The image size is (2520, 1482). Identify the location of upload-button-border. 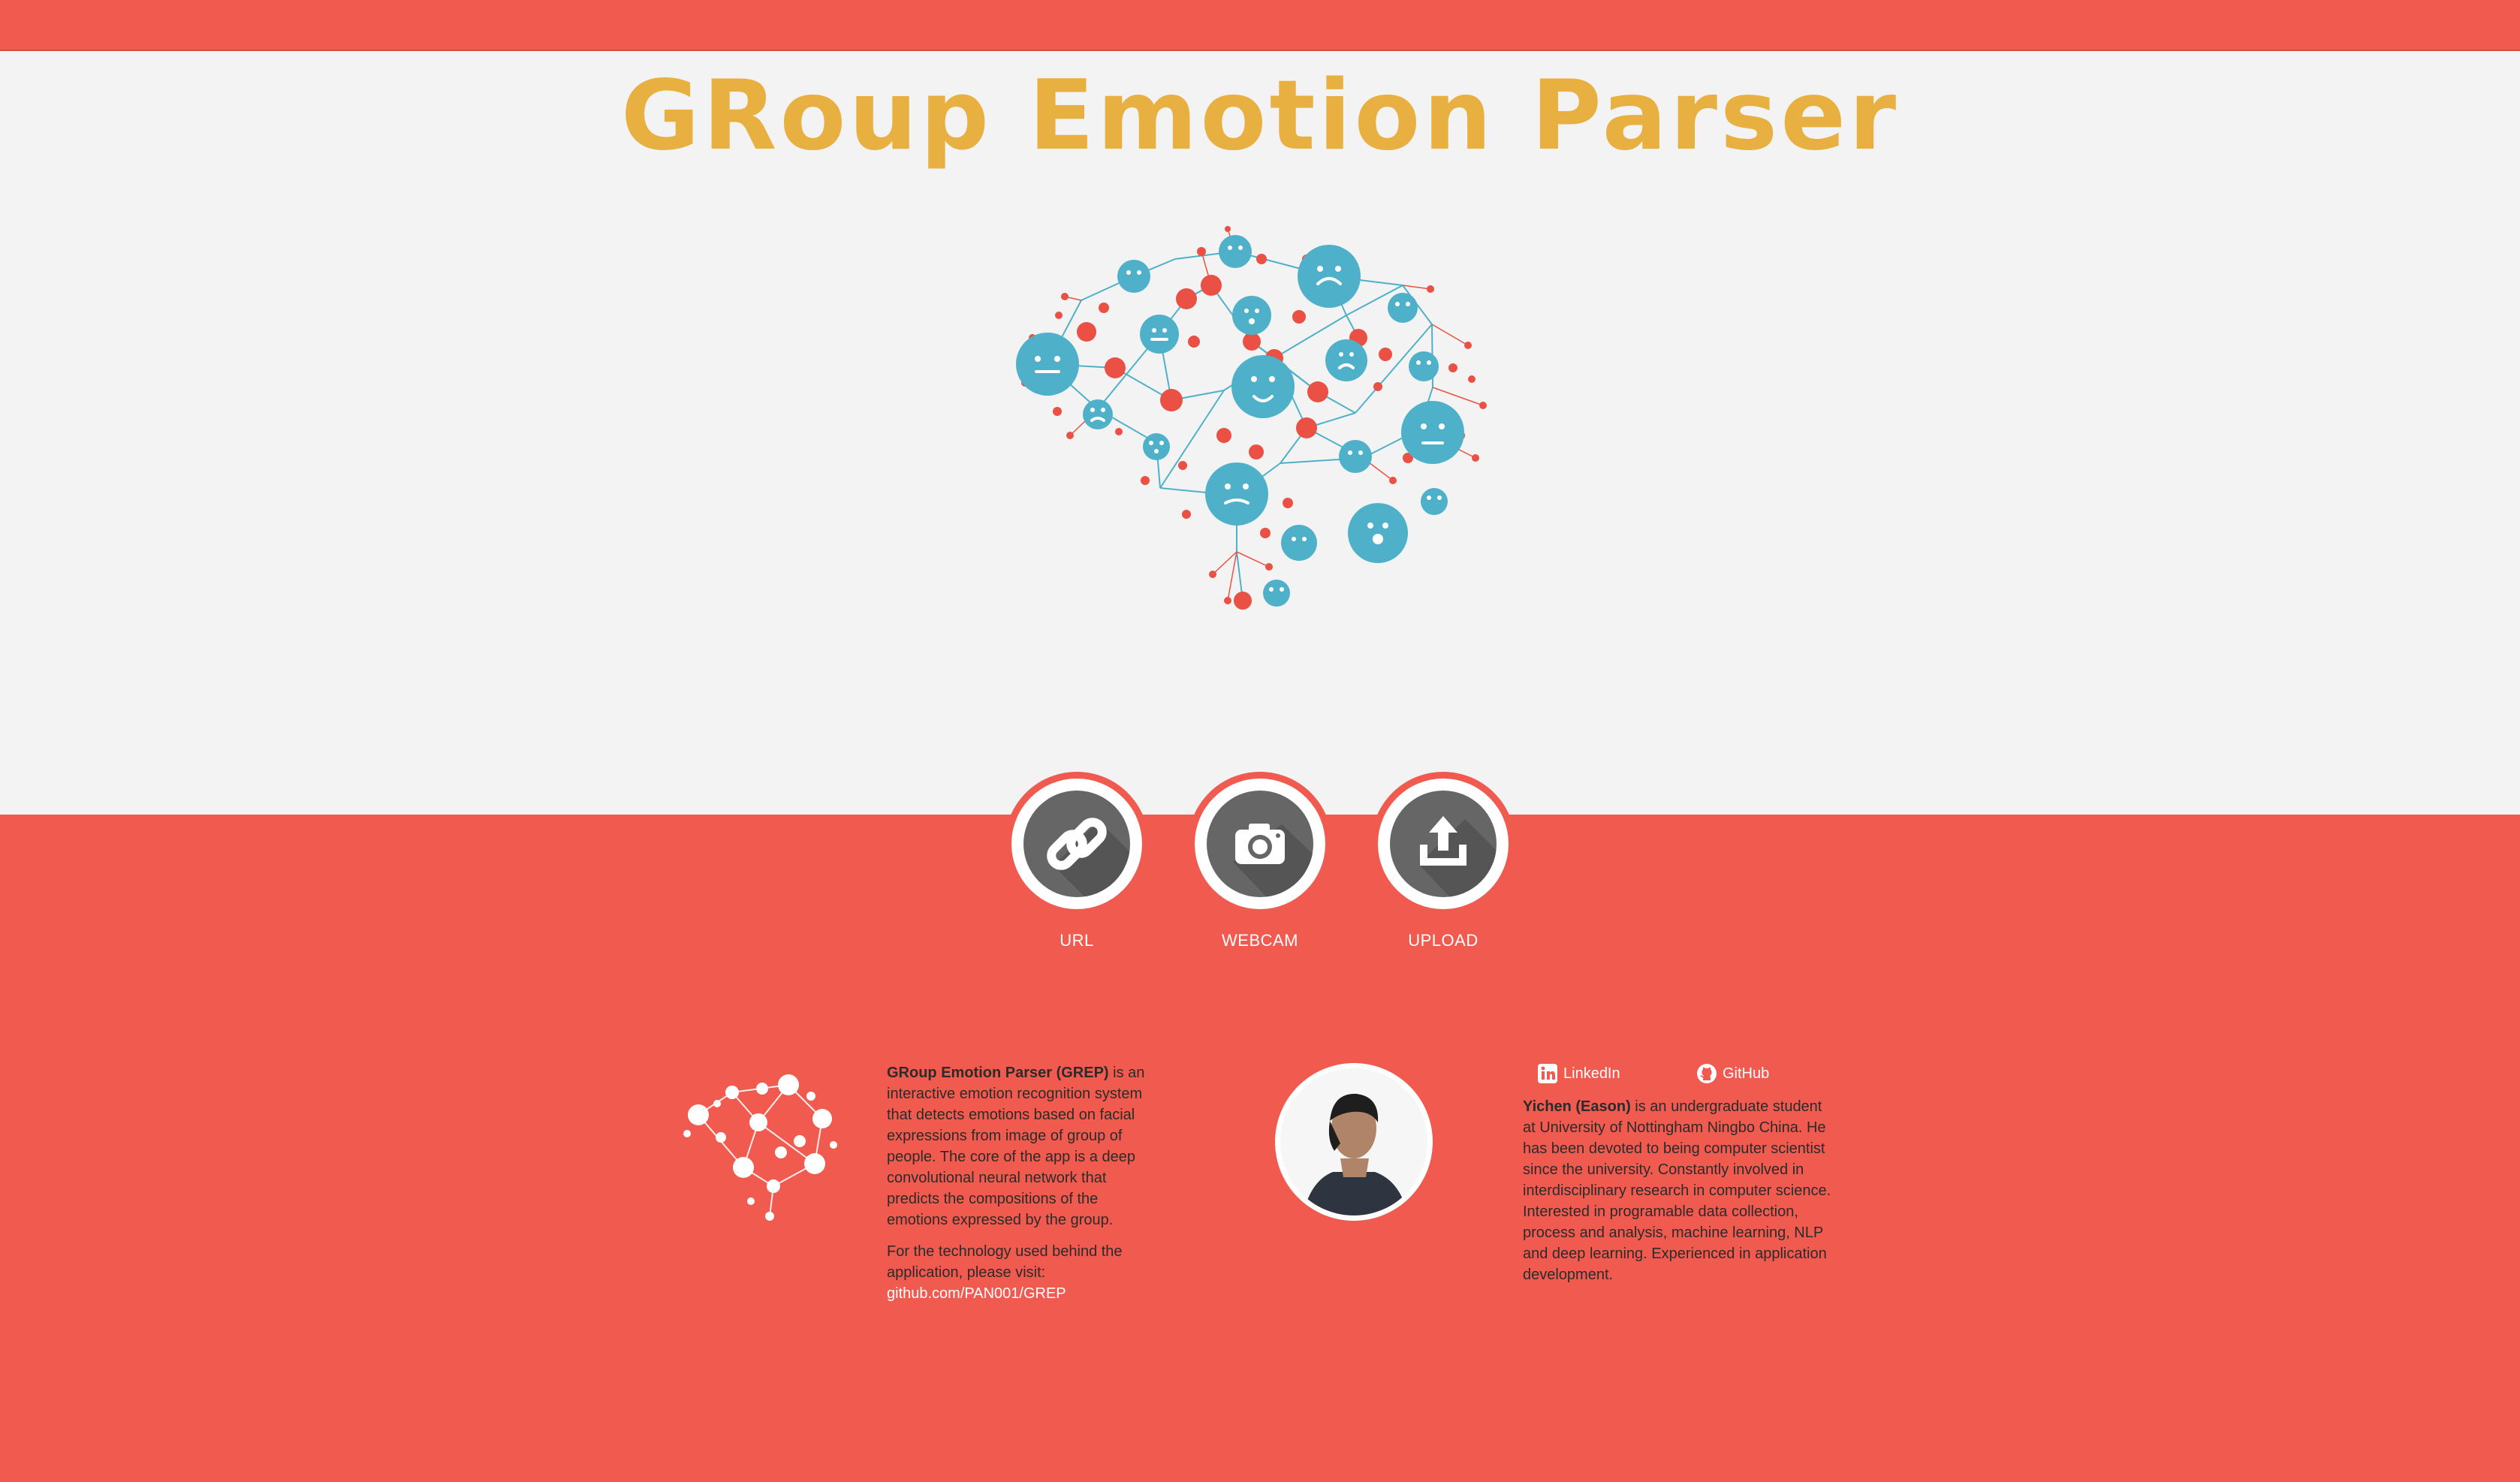
(1443, 844).